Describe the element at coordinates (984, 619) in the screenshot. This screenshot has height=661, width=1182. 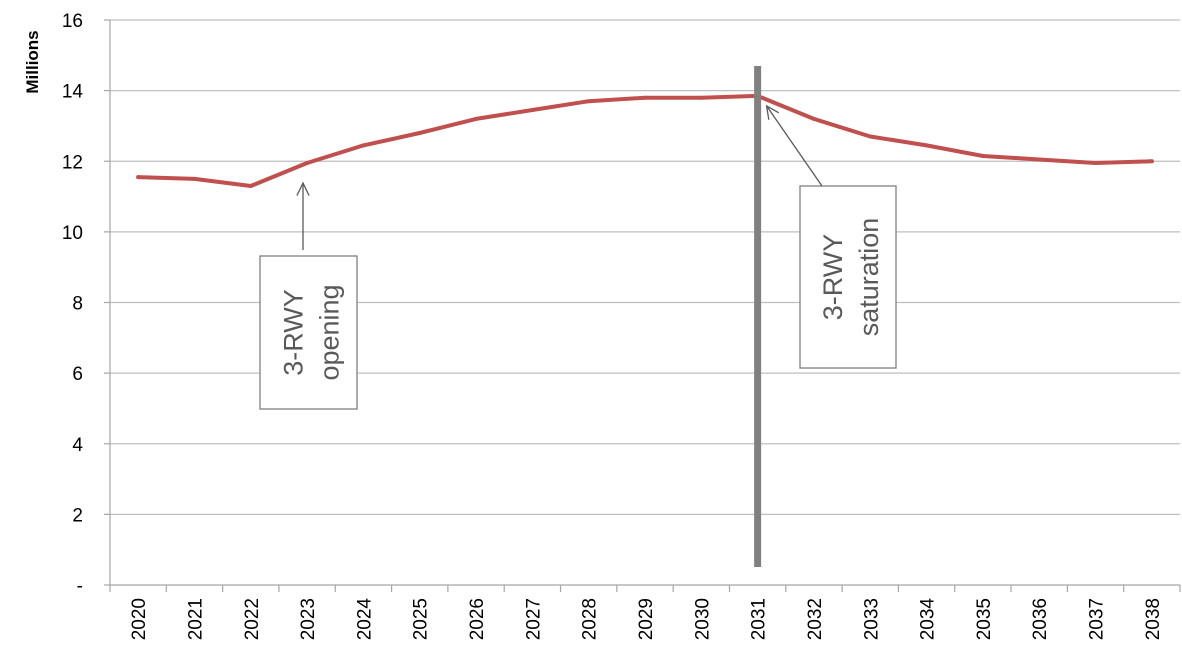
I see `x-tick-label: 2035` at that location.